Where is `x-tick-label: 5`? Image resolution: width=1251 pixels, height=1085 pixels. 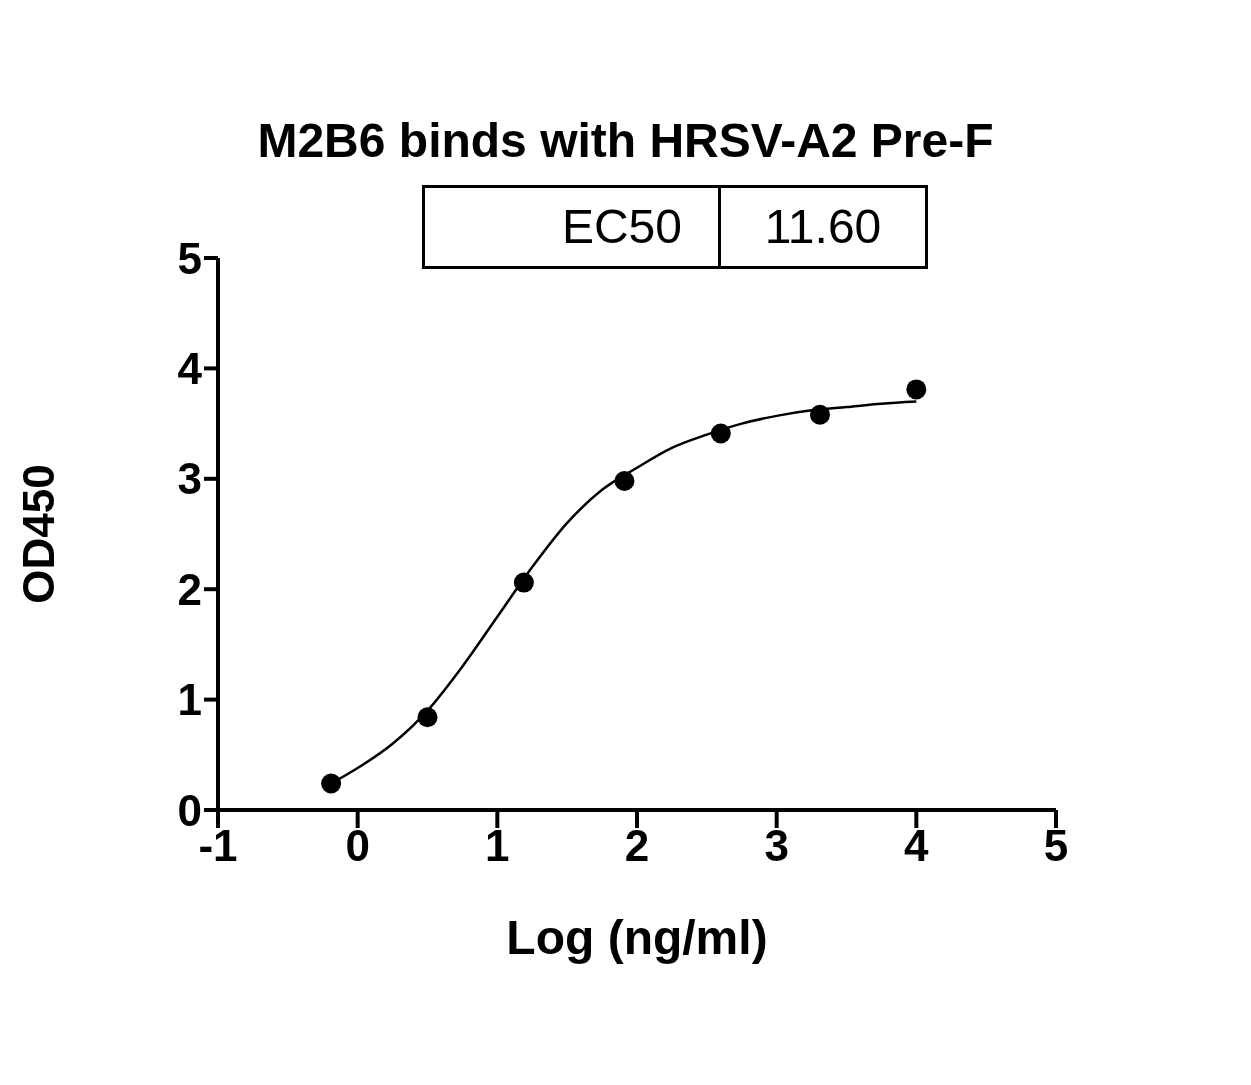
x-tick-label: 5 is located at coordinates (1056, 846).